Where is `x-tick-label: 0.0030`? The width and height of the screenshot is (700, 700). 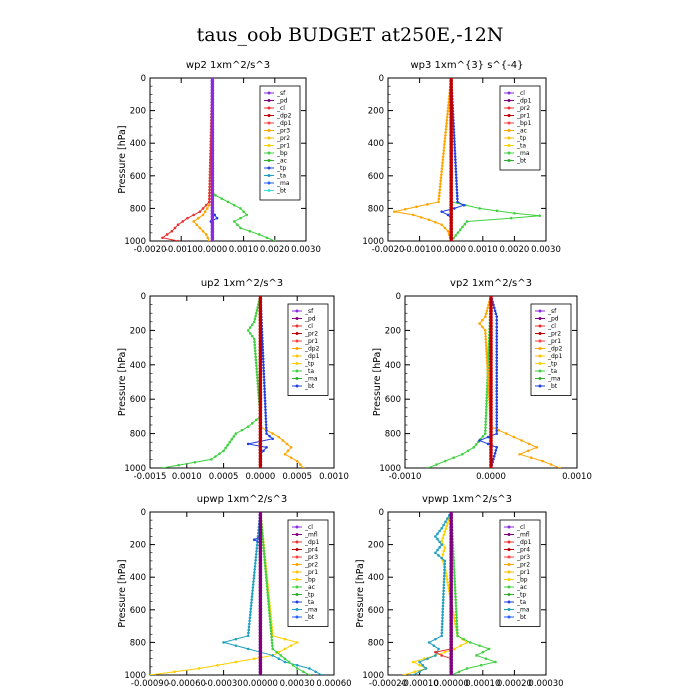 x-tick-label: 0.0030 is located at coordinates (306, 250).